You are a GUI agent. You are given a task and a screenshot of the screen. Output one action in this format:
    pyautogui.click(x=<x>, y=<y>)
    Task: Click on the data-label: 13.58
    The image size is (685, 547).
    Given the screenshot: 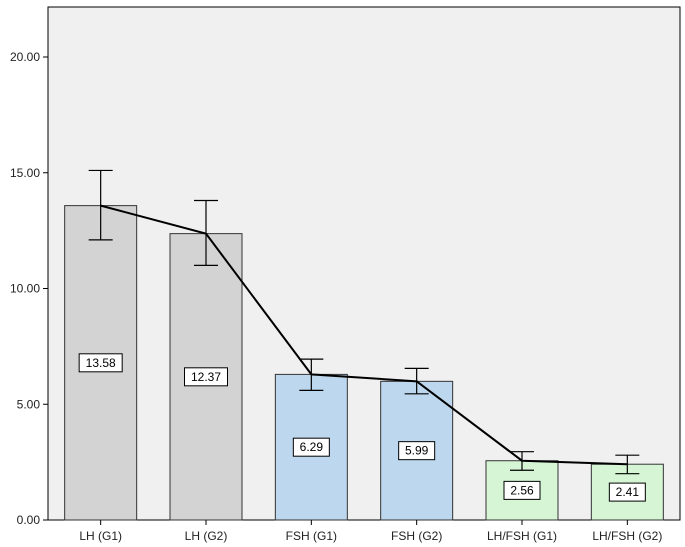 What is the action you would take?
    pyautogui.click(x=101, y=363)
    